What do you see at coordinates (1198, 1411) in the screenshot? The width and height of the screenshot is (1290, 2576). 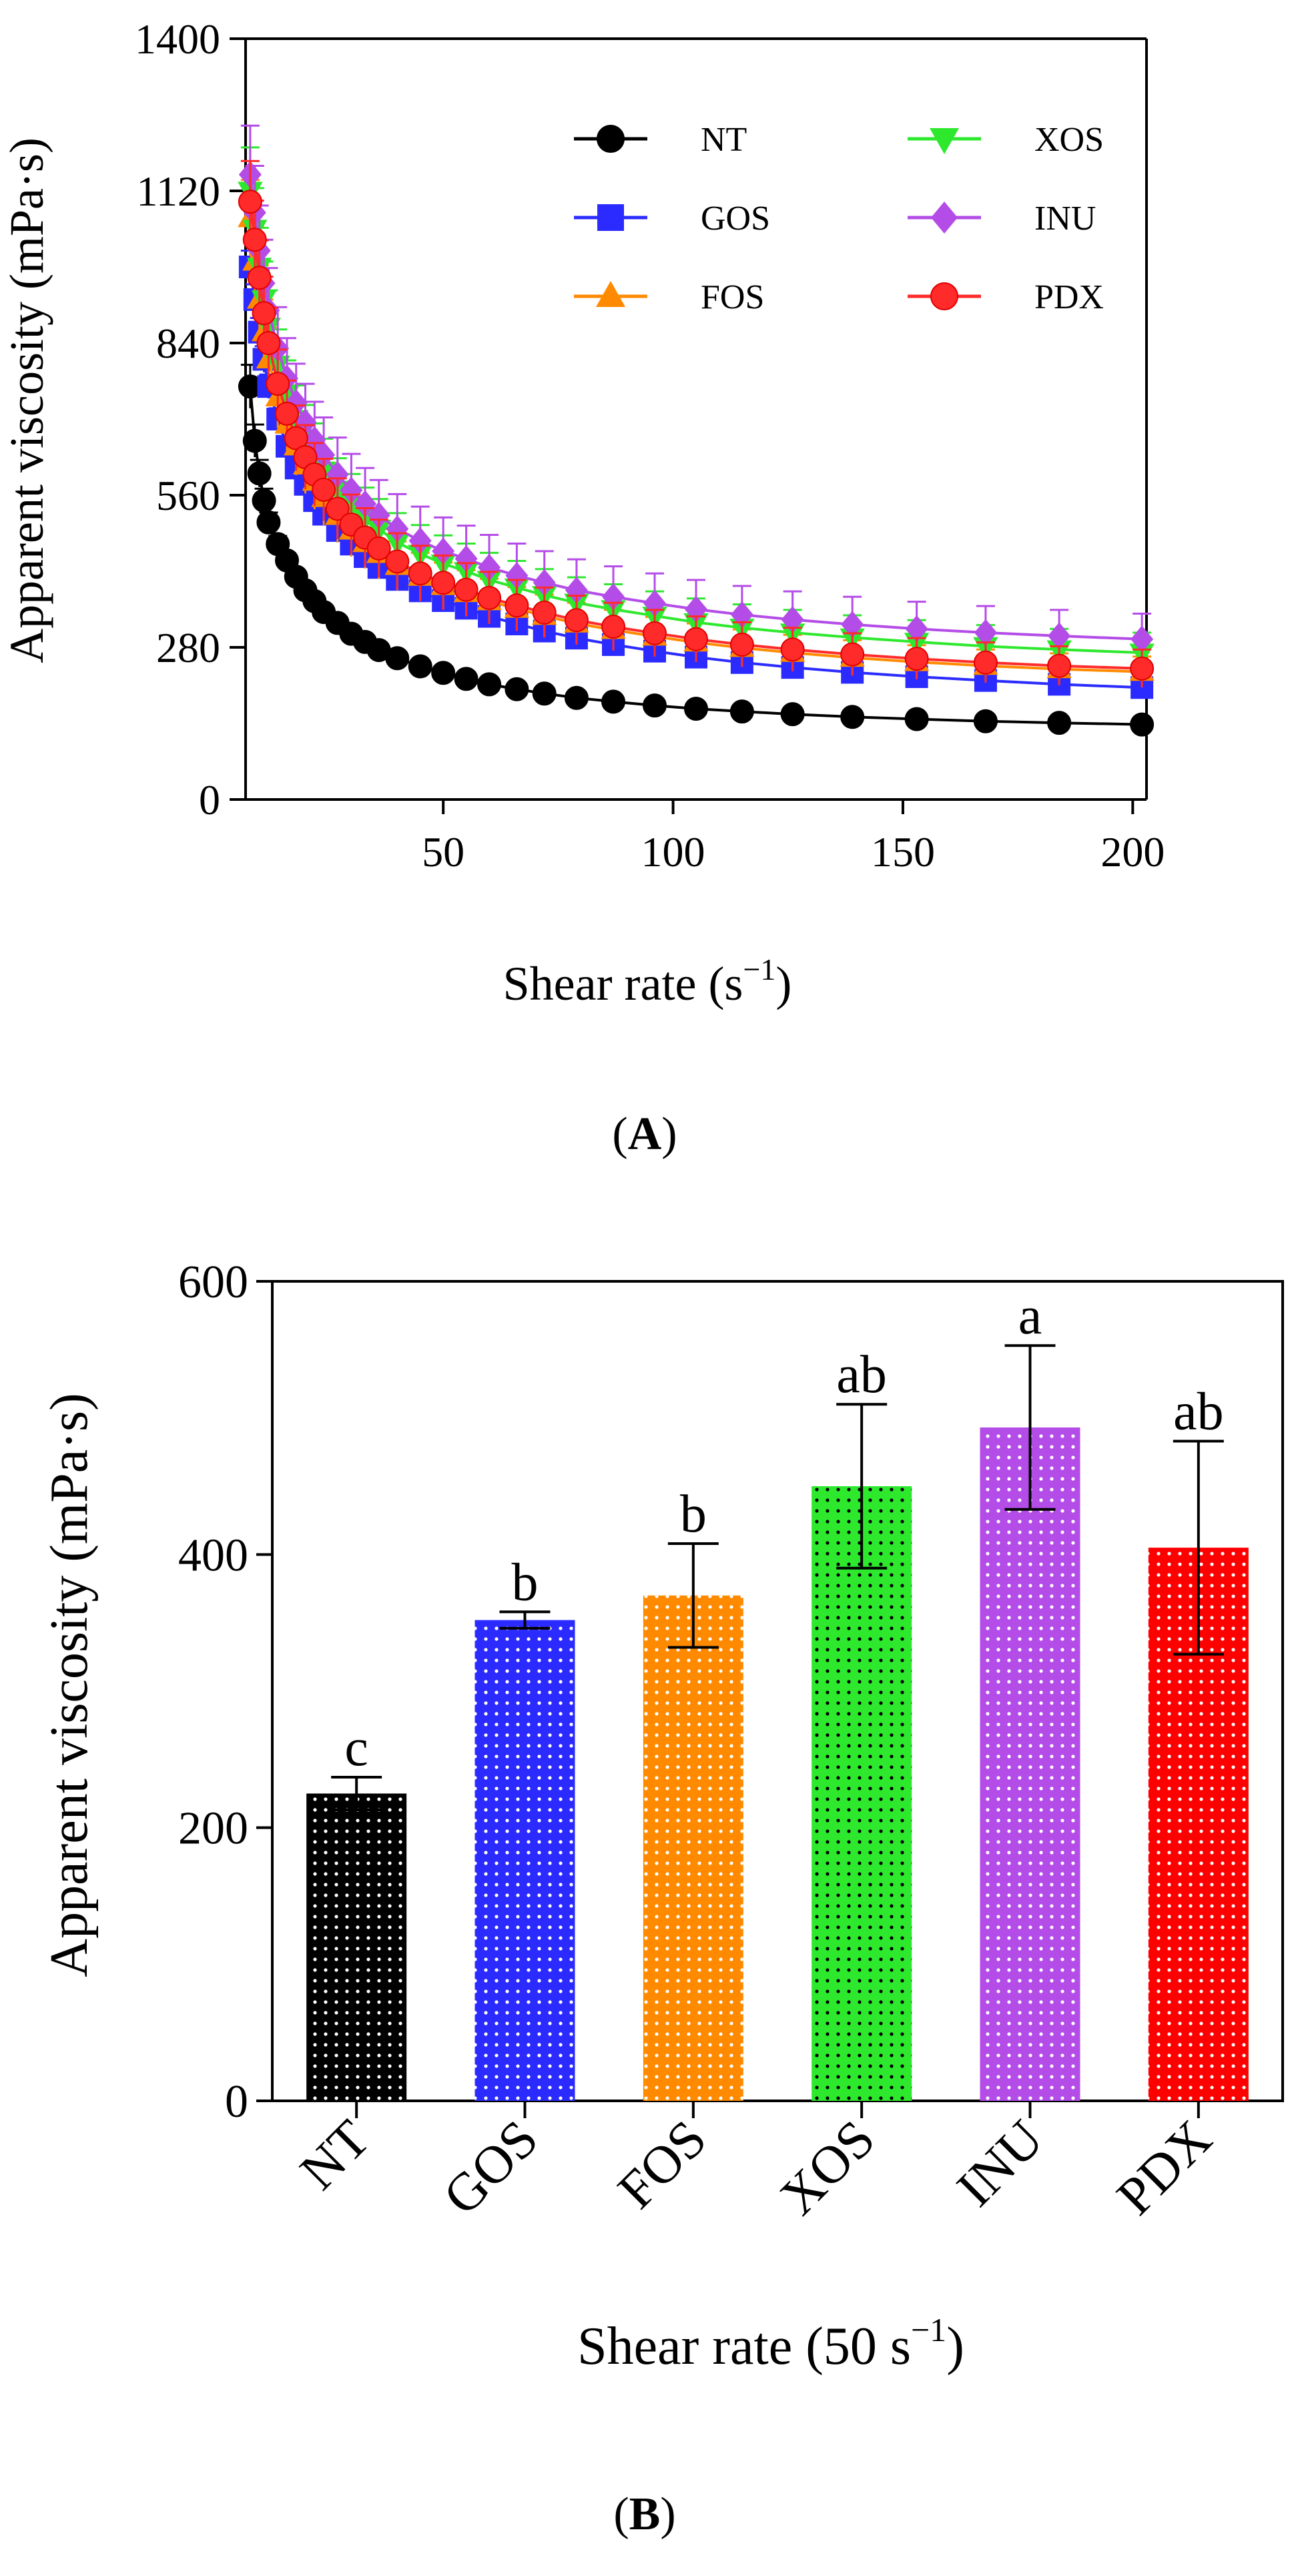 I see `significance-letter-pdx: ab` at bounding box center [1198, 1411].